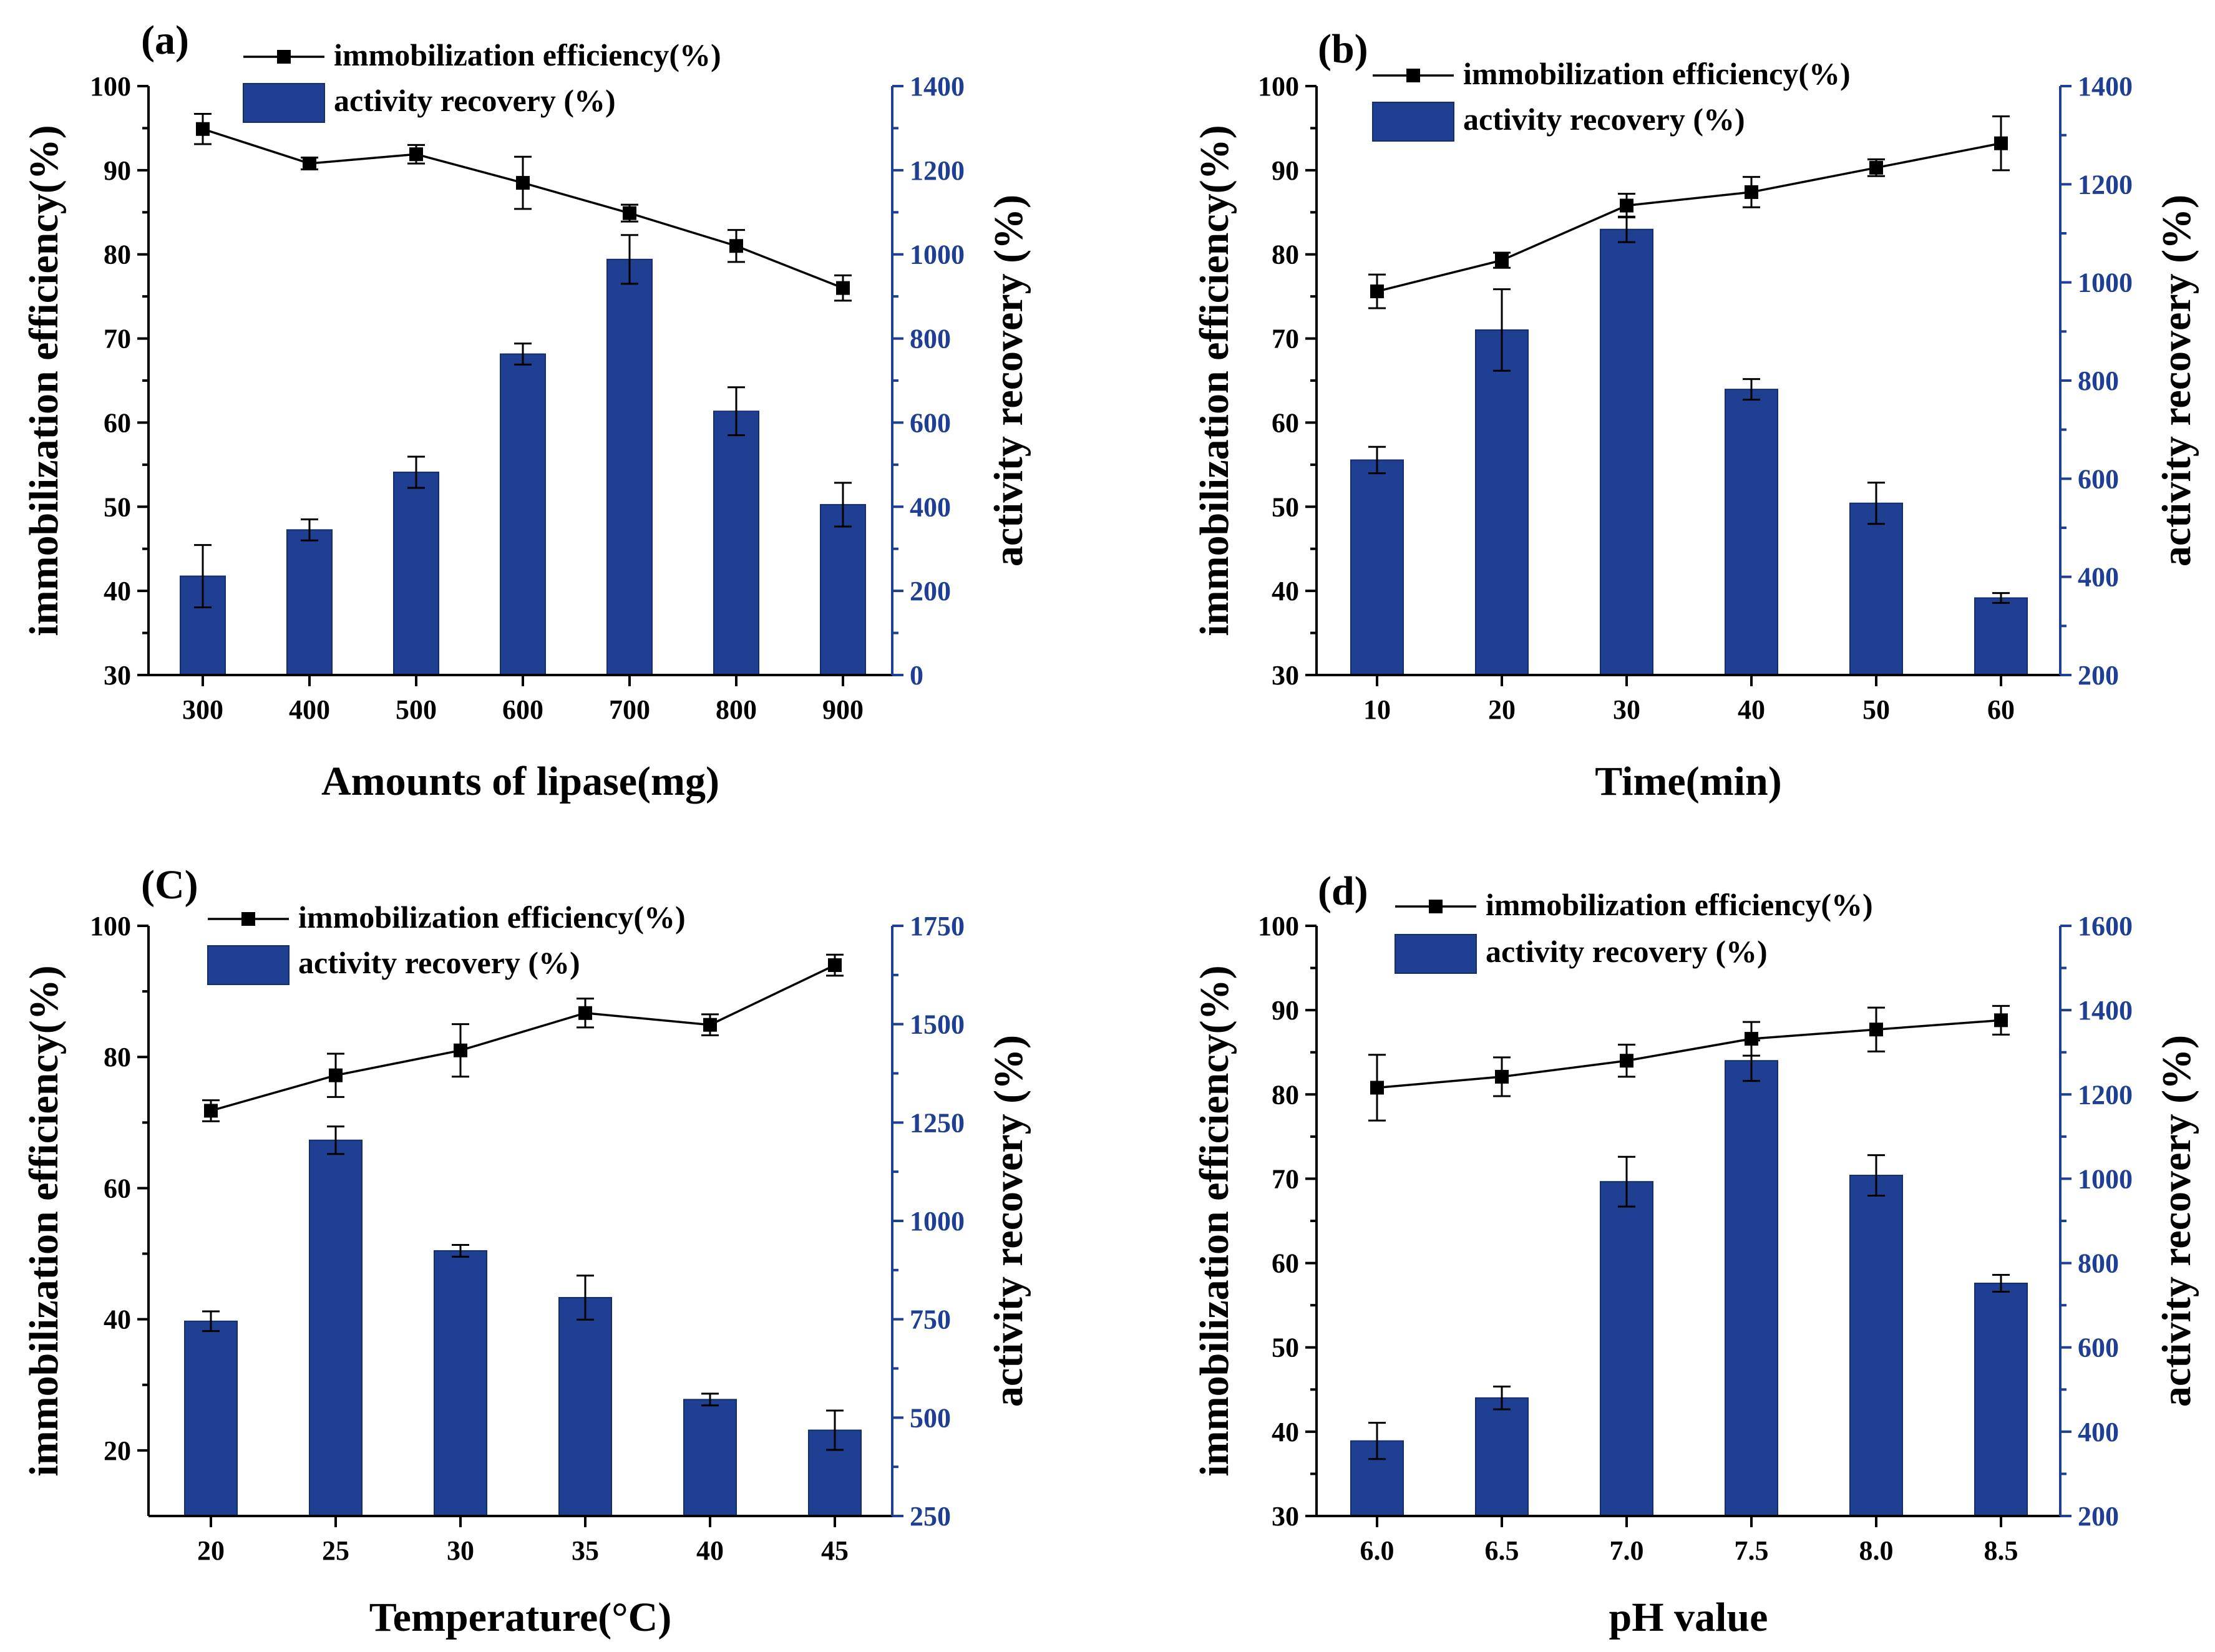 Image resolution: width=2215 pixels, height=1652 pixels. I want to click on y-tick-label-right-200: 200, so click(2098, 675).